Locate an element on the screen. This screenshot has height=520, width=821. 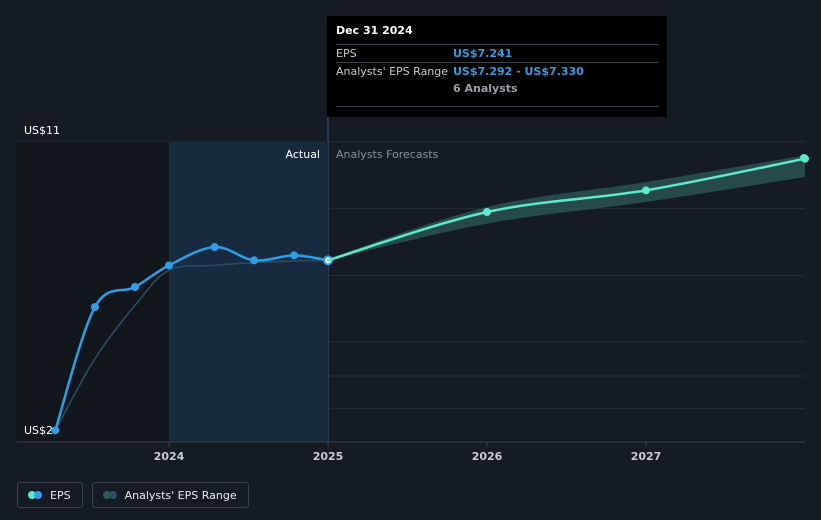
tooltip-eps-row: EPS US$7.241 is located at coordinates (497, 53).